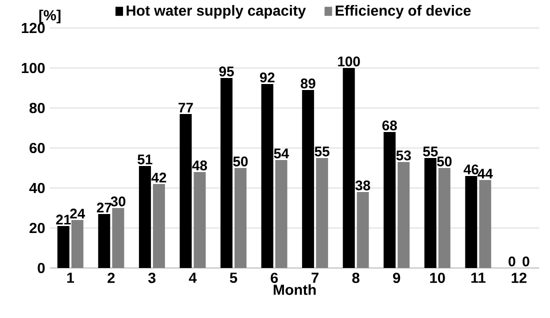 The width and height of the screenshot is (550, 318). I want to click on x-tick-label: 7, so click(315, 277).